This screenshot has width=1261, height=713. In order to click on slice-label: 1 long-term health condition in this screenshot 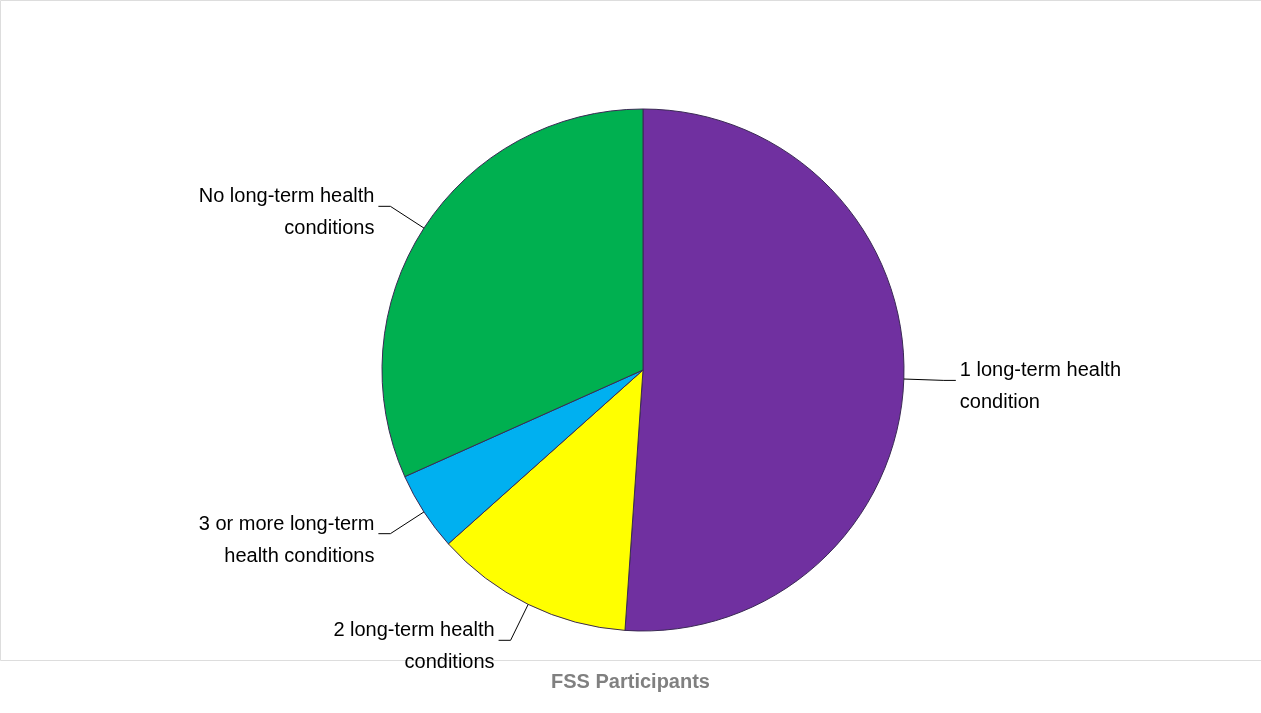, I will do `click(1040, 385)`.